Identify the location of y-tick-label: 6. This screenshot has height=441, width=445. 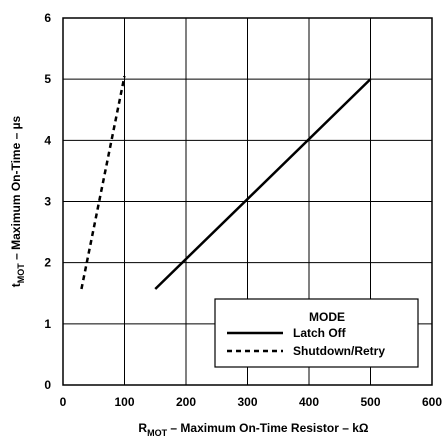
(47, 18).